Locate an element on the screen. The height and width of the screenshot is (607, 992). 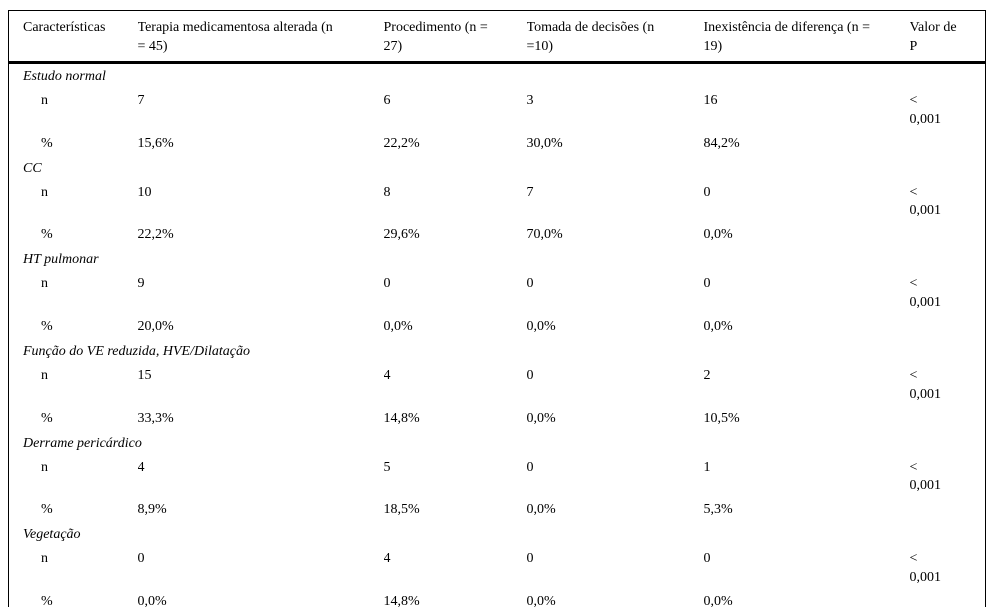
pct-value: 15,6% is located at coordinates (155, 143).